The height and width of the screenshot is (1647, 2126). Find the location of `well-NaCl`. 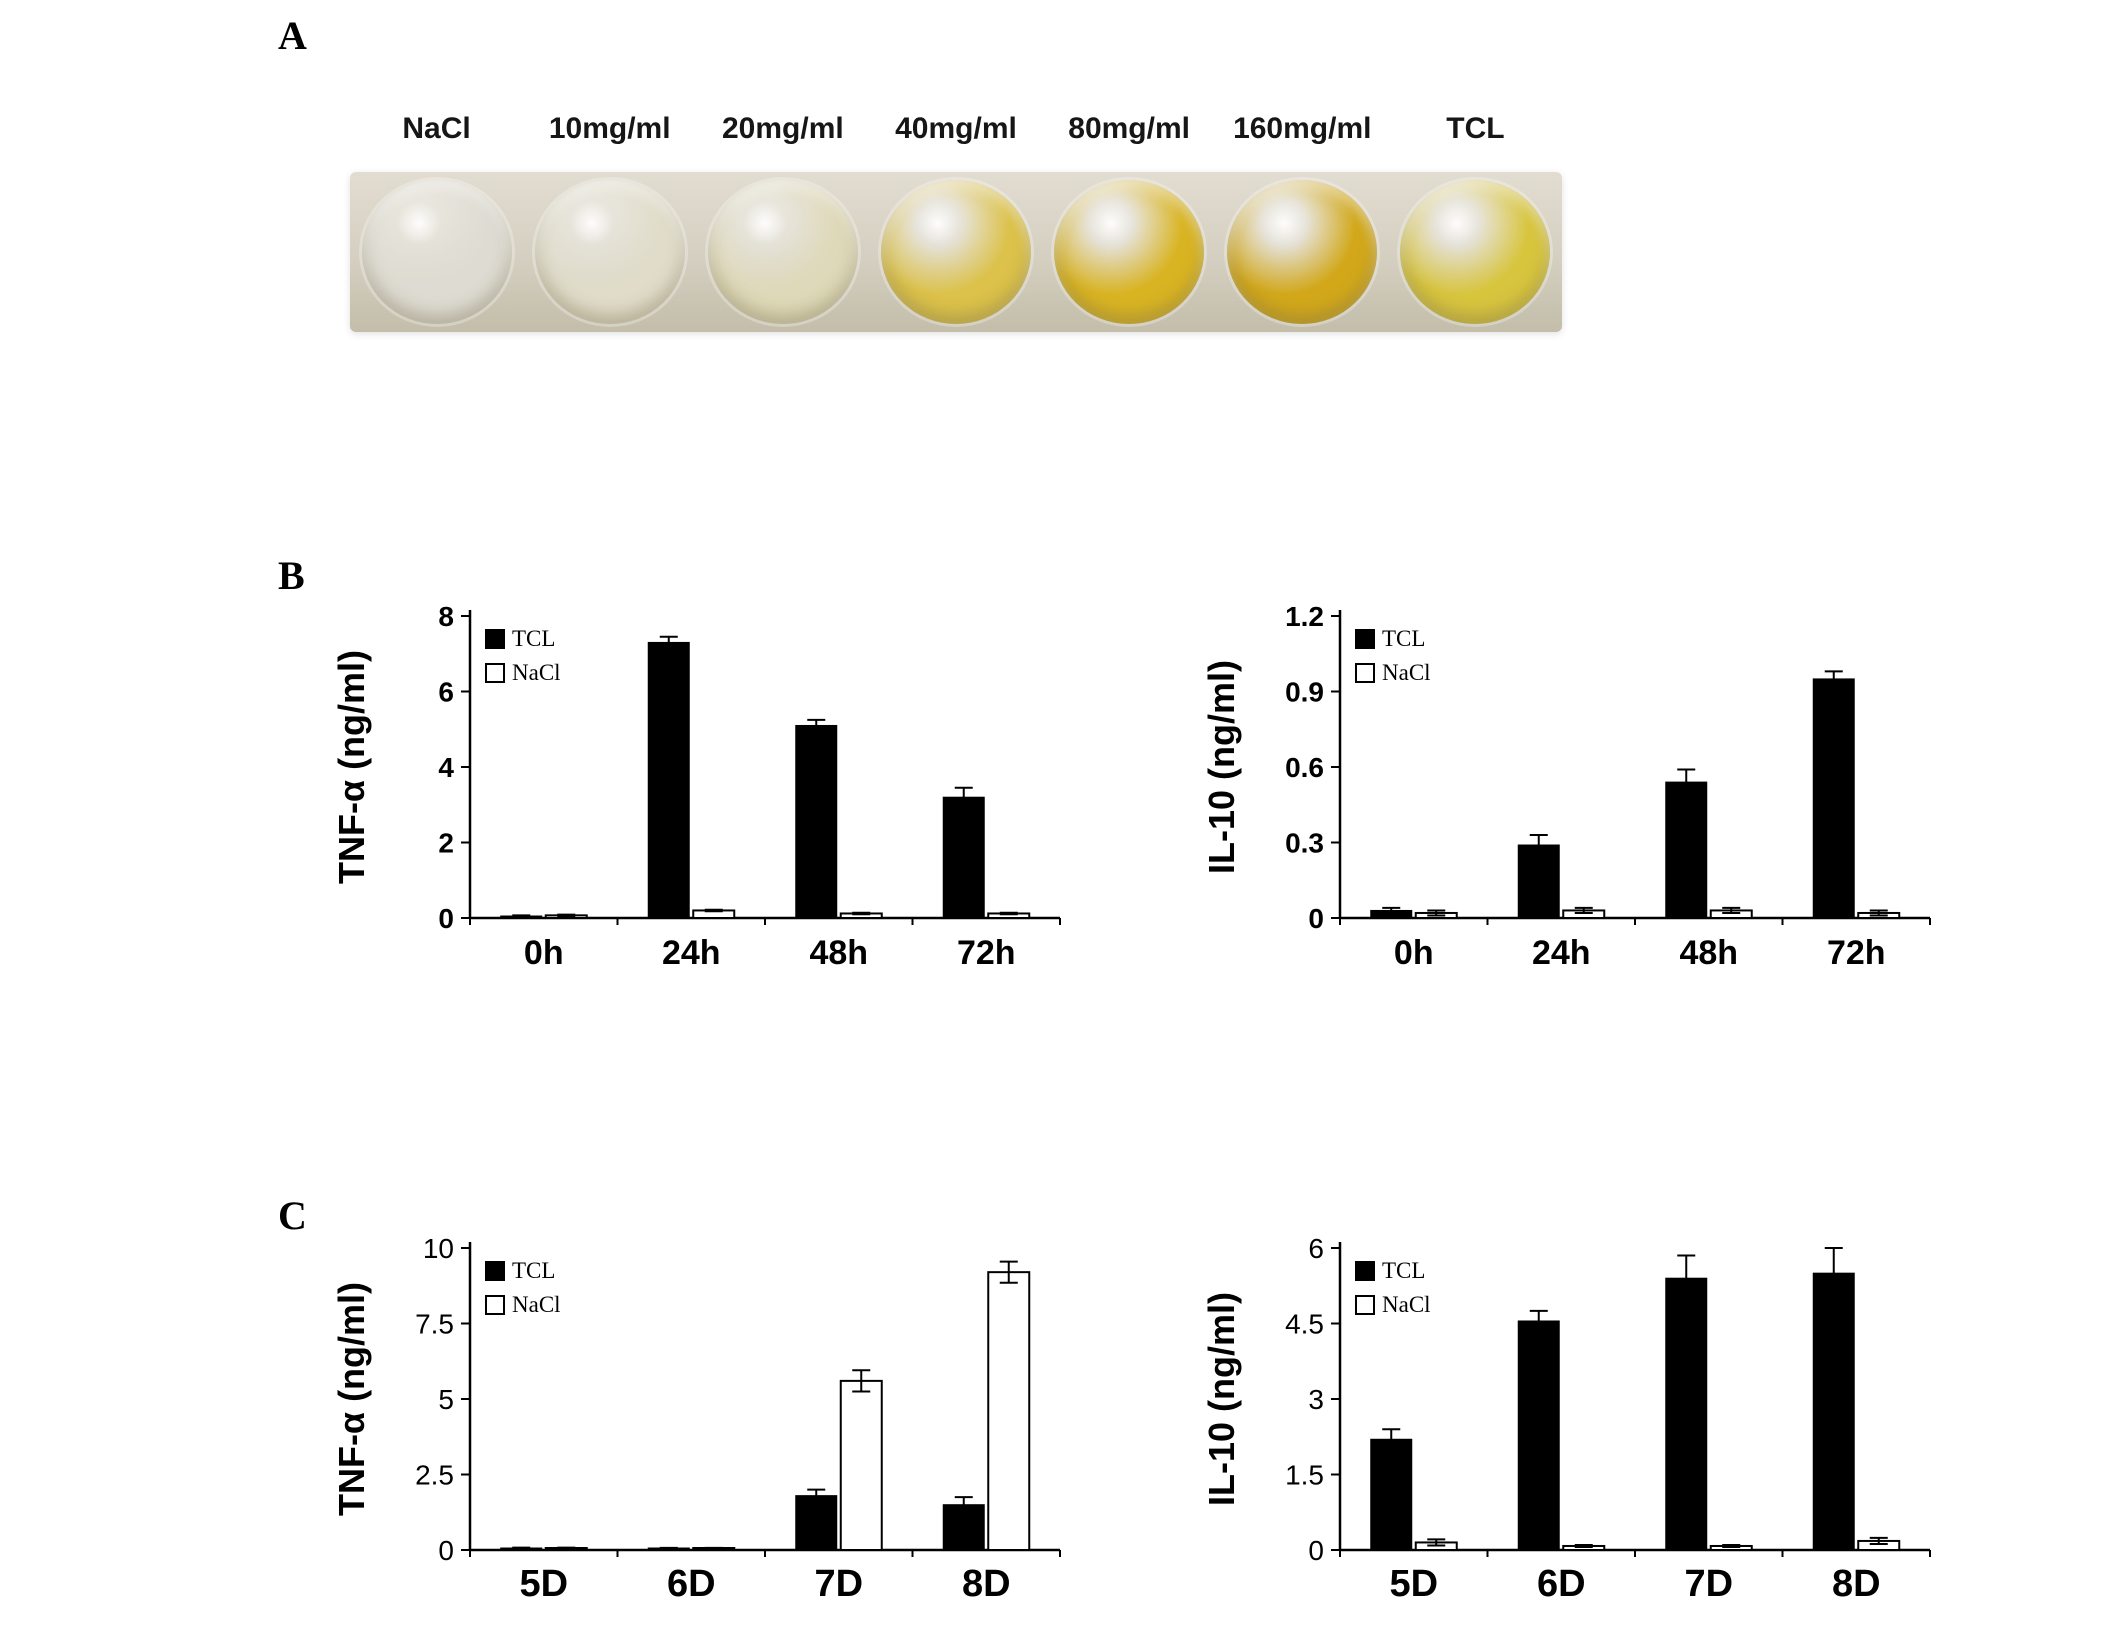

well-NaCl is located at coordinates (436, 252).